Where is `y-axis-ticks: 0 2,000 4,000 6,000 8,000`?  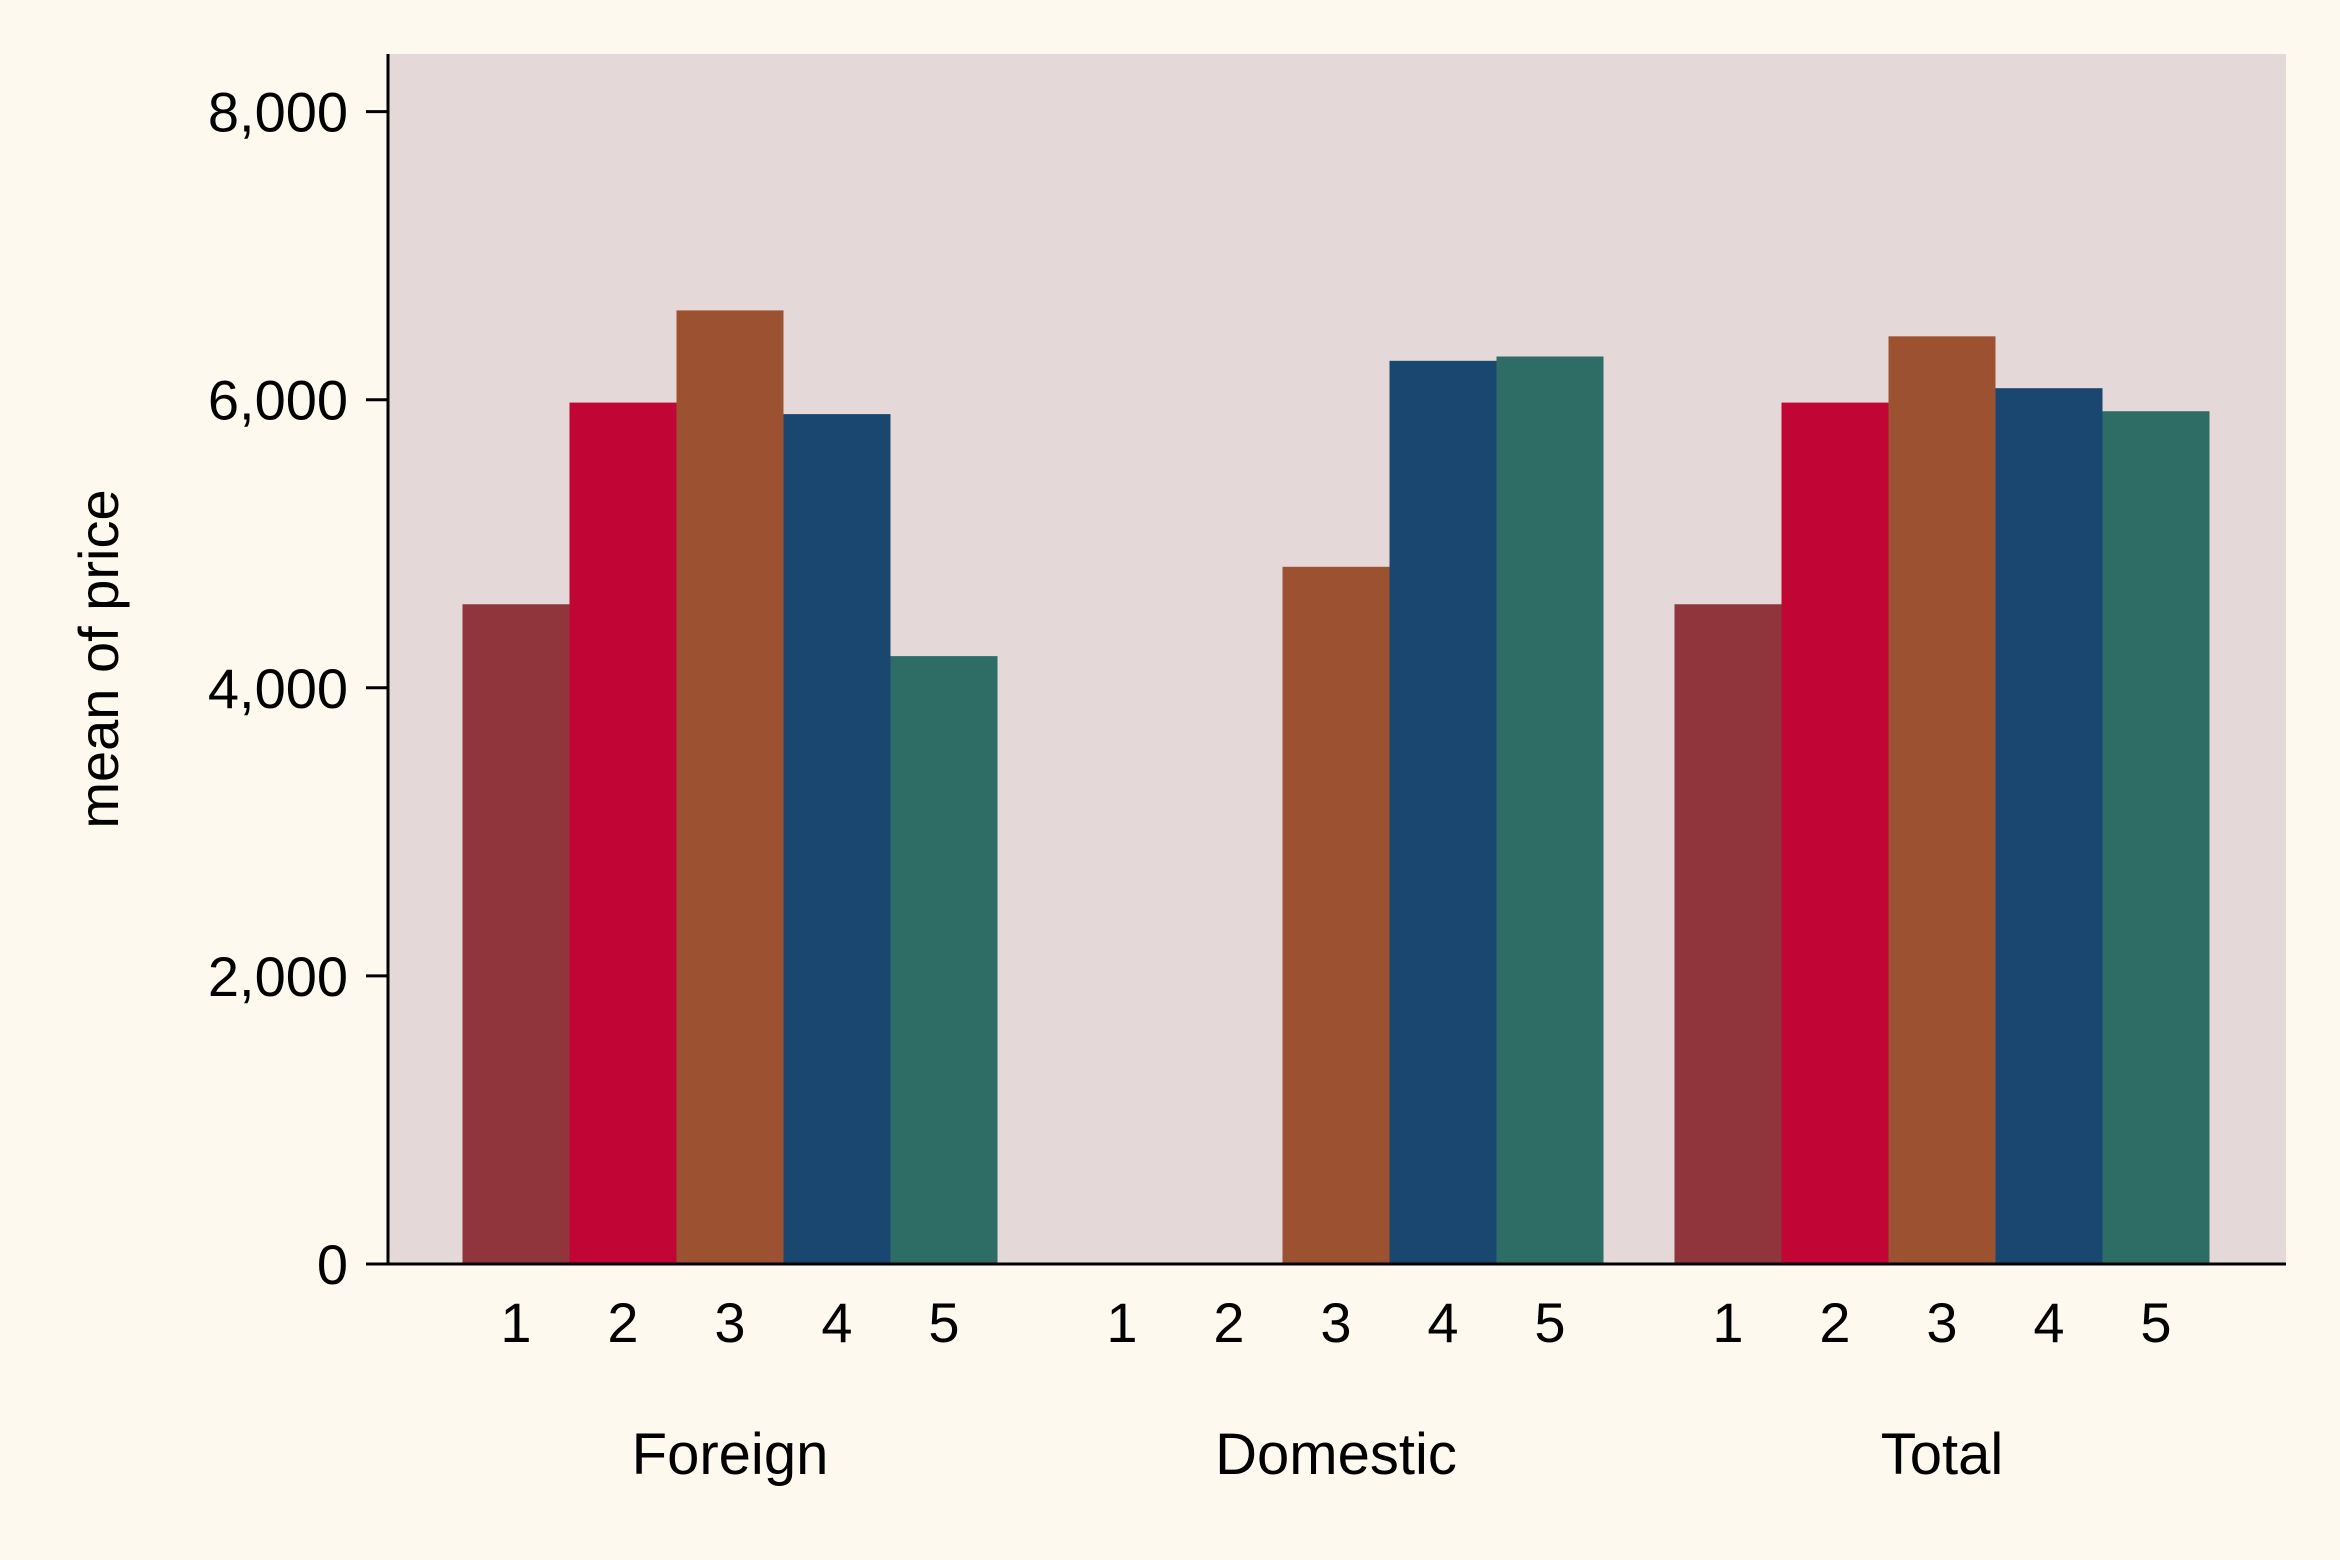
y-axis-ticks: 0 2,000 4,000 6,000 8,000 is located at coordinates (298, 688).